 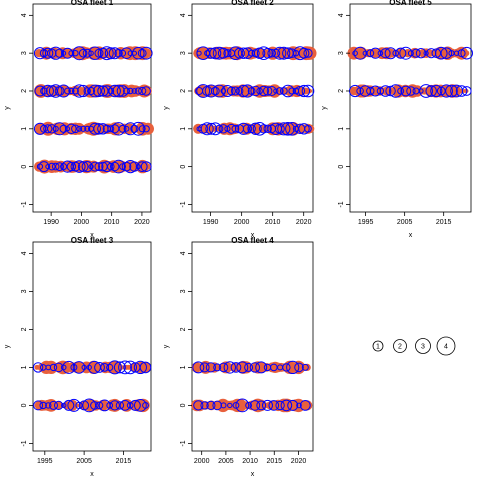 I want to click on x-tick-label: 2010, so click(x=250, y=461).